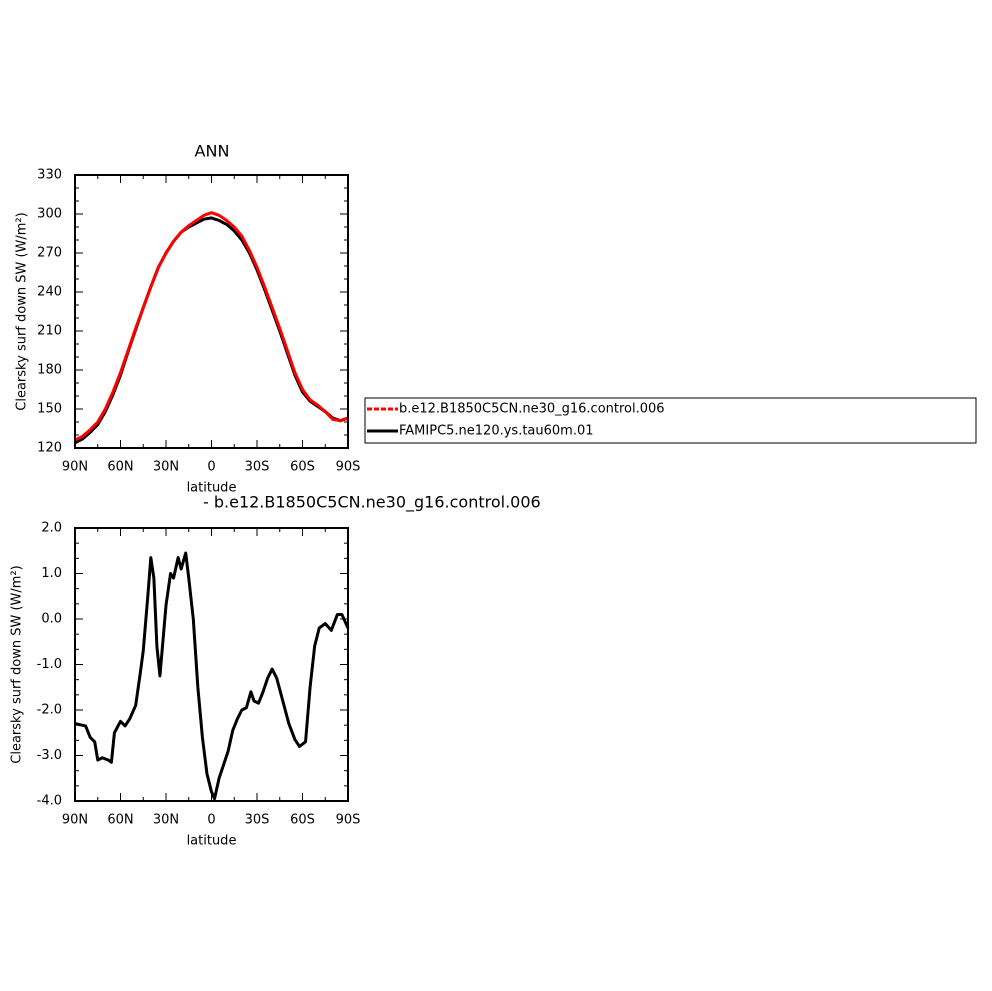 The width and height of the screenshot is (992, 991). Describe the element at coordinates (212, 151) in the screenshot. I see `chart-title: ANN` at that location.